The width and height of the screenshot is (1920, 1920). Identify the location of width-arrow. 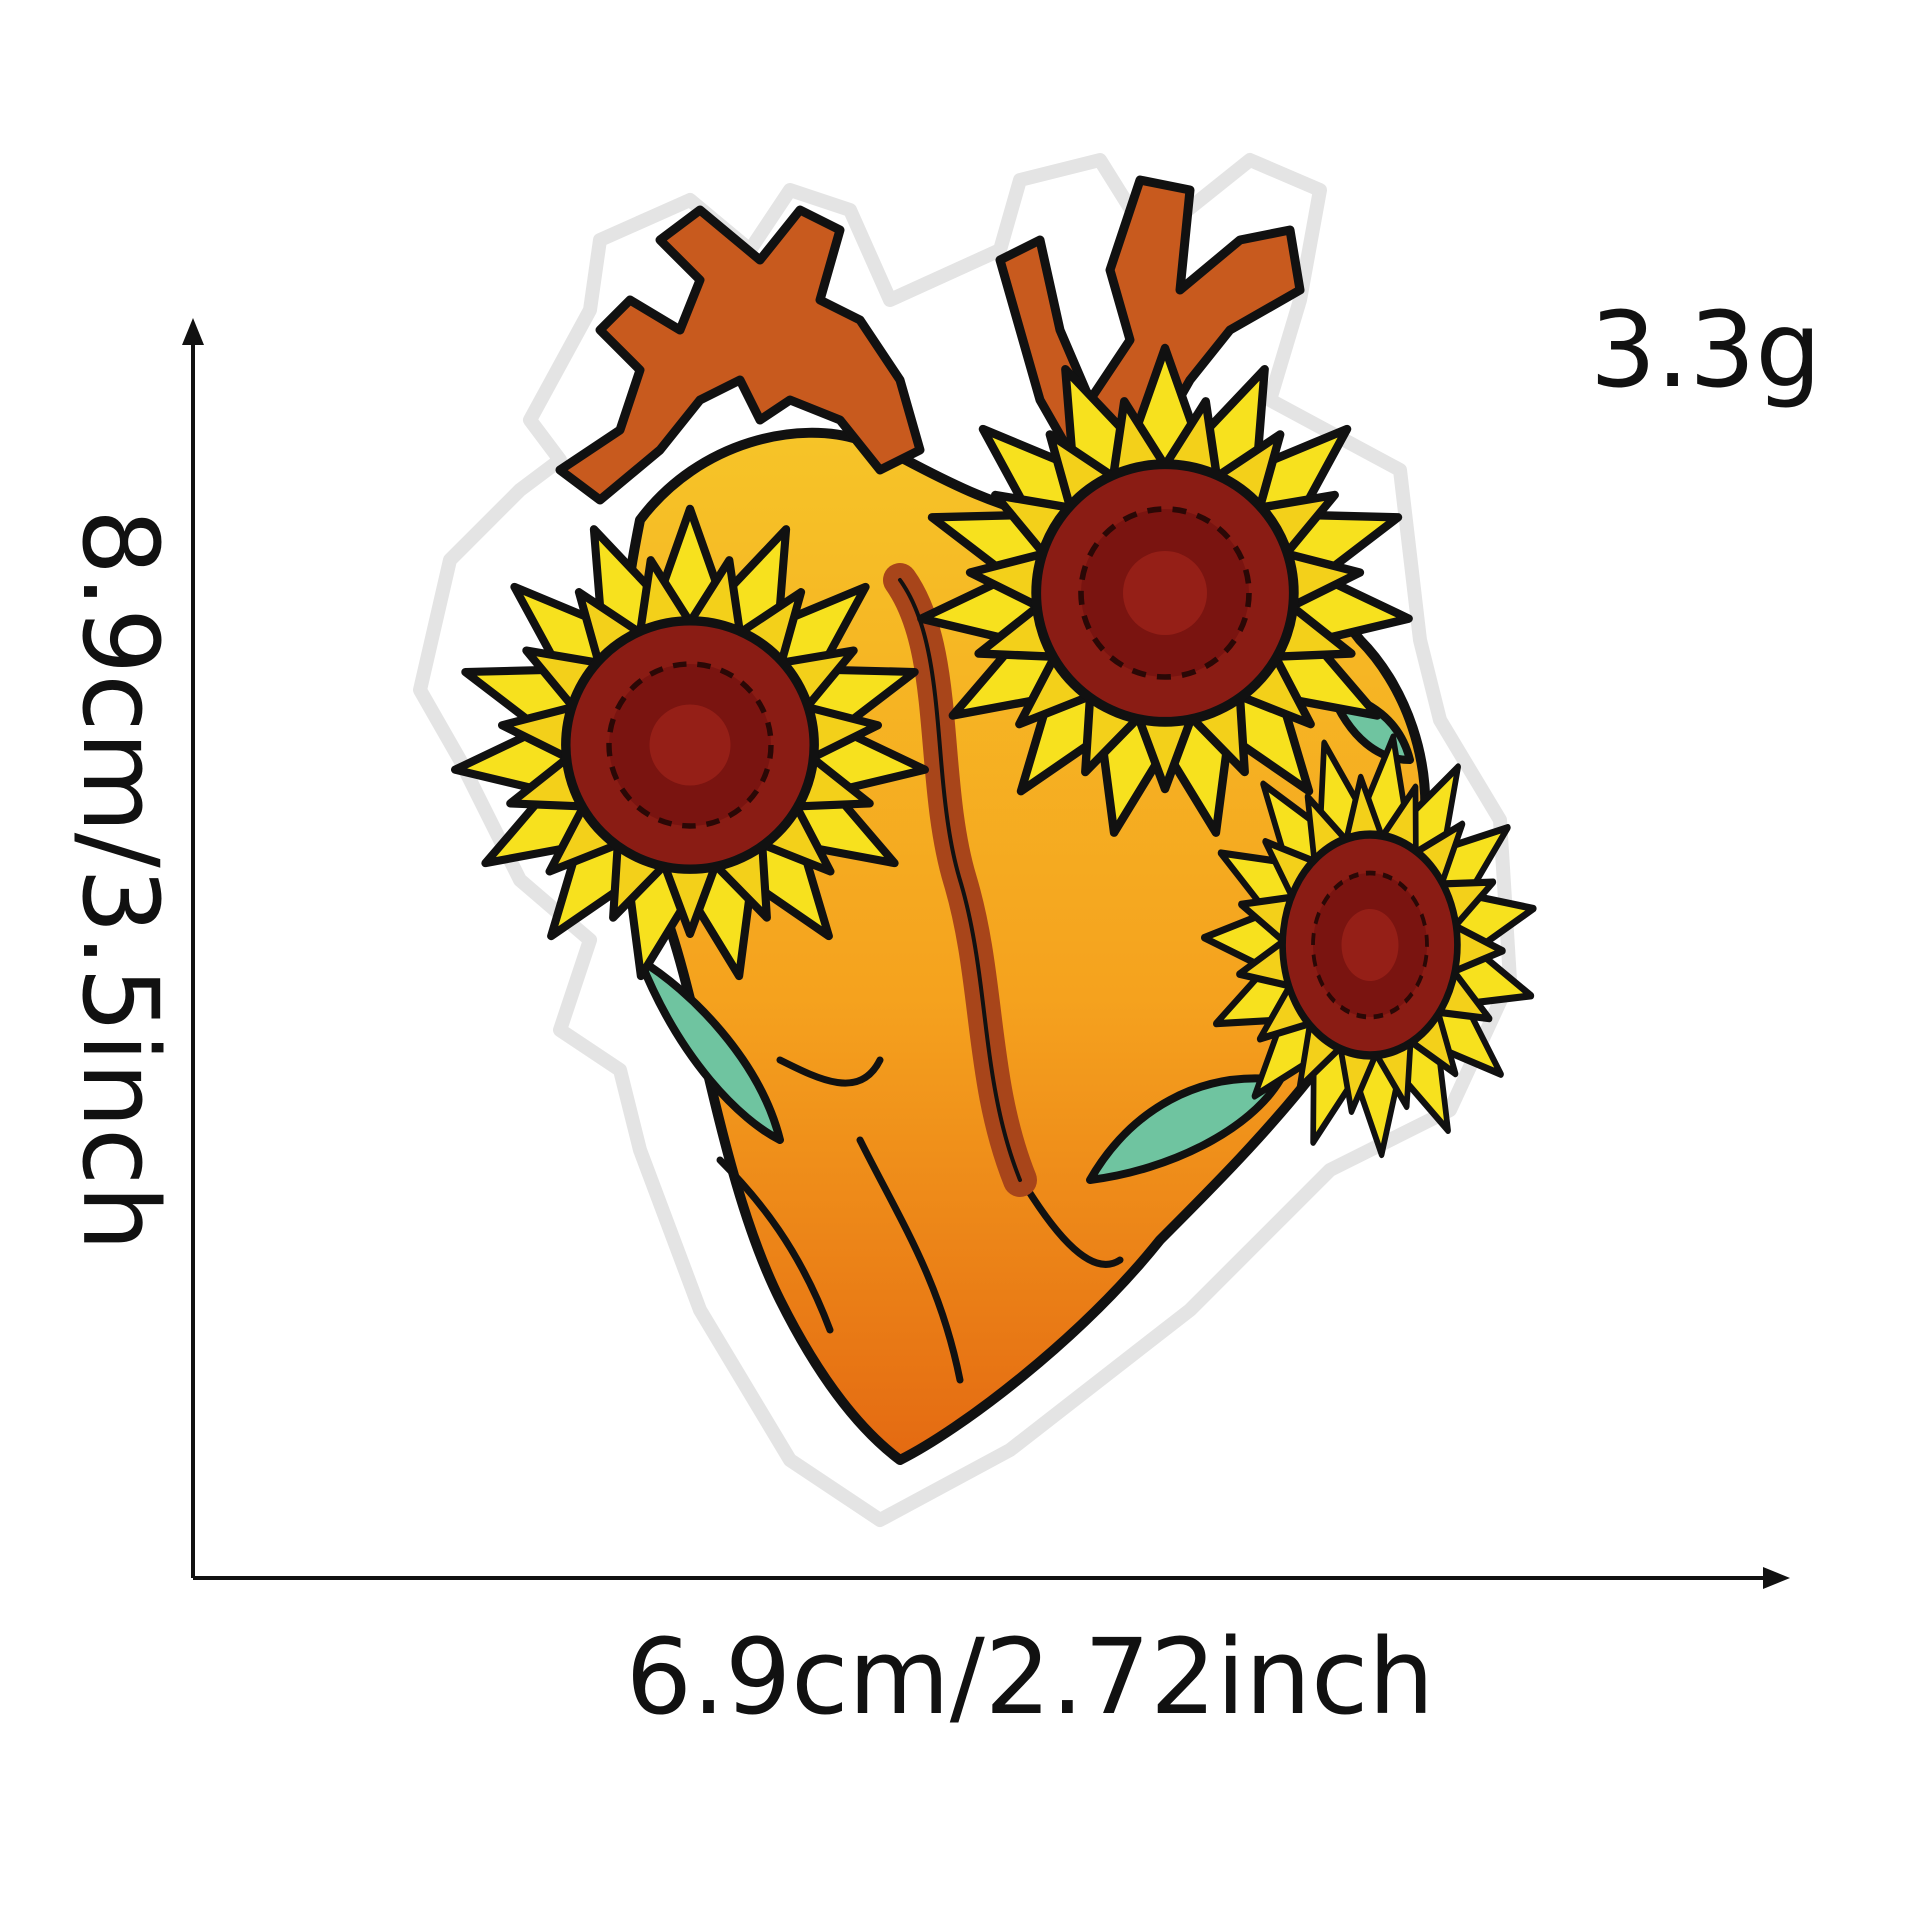
(991, 1578).